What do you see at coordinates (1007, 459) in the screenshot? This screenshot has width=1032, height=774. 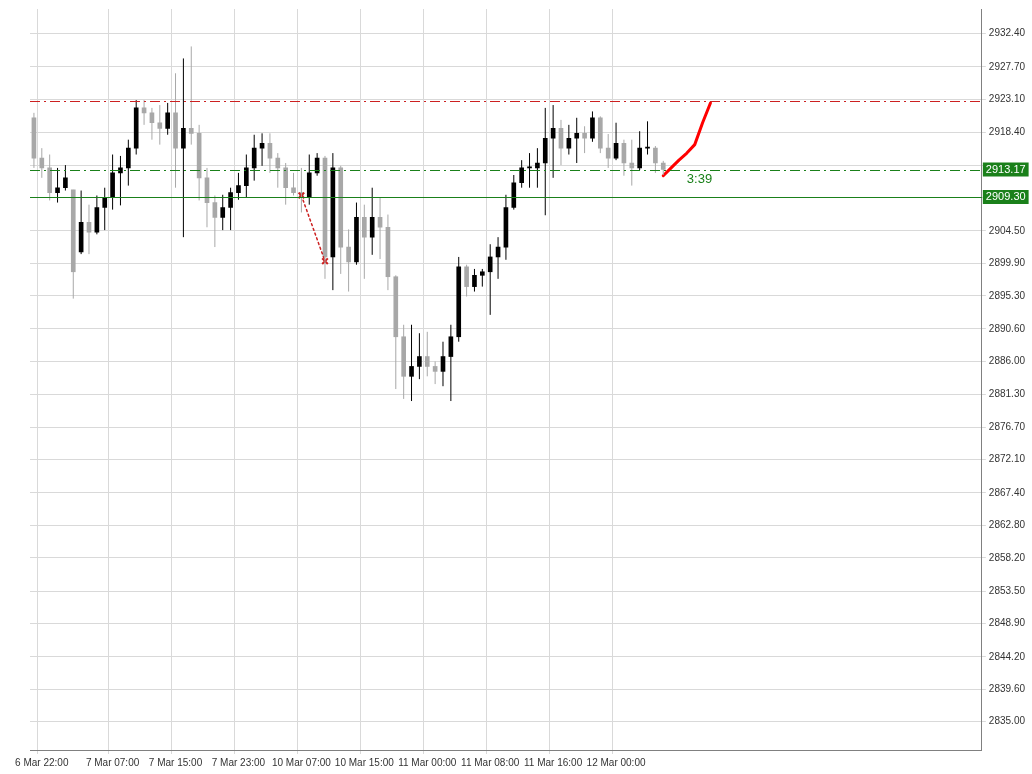 I see `y-tick-label: 2872.10` at bounding box center [1007, 459].